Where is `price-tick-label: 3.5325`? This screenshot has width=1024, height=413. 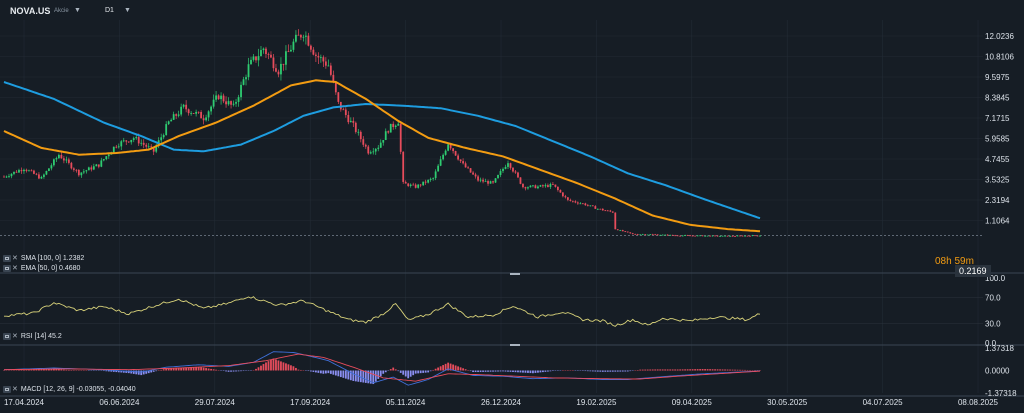
price-tick-label: 3.5325 is located at coordinates (997, 180).